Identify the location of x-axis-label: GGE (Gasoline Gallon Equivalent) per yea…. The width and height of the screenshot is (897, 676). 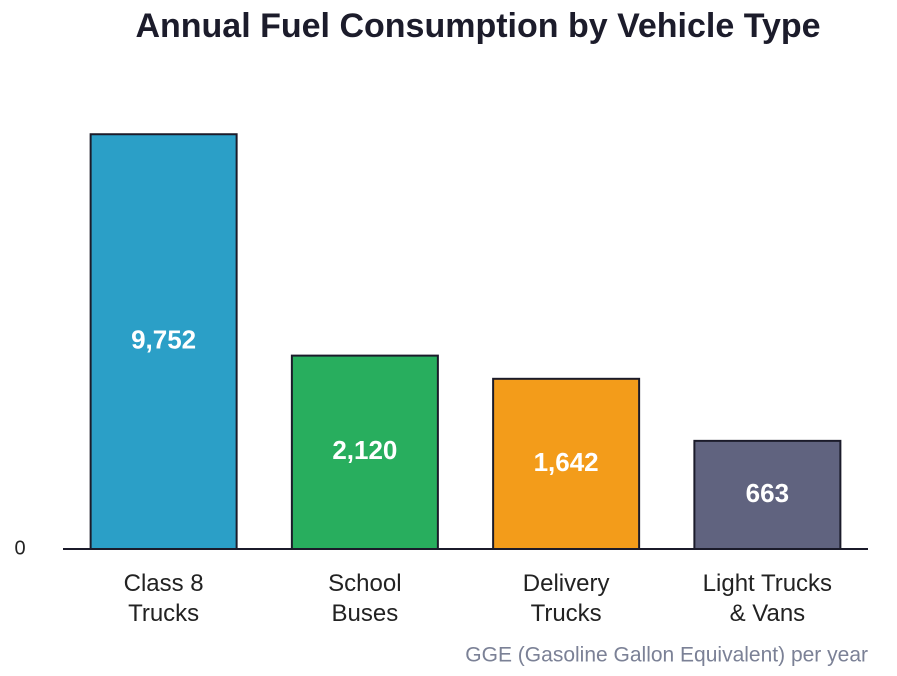
(666, 655).